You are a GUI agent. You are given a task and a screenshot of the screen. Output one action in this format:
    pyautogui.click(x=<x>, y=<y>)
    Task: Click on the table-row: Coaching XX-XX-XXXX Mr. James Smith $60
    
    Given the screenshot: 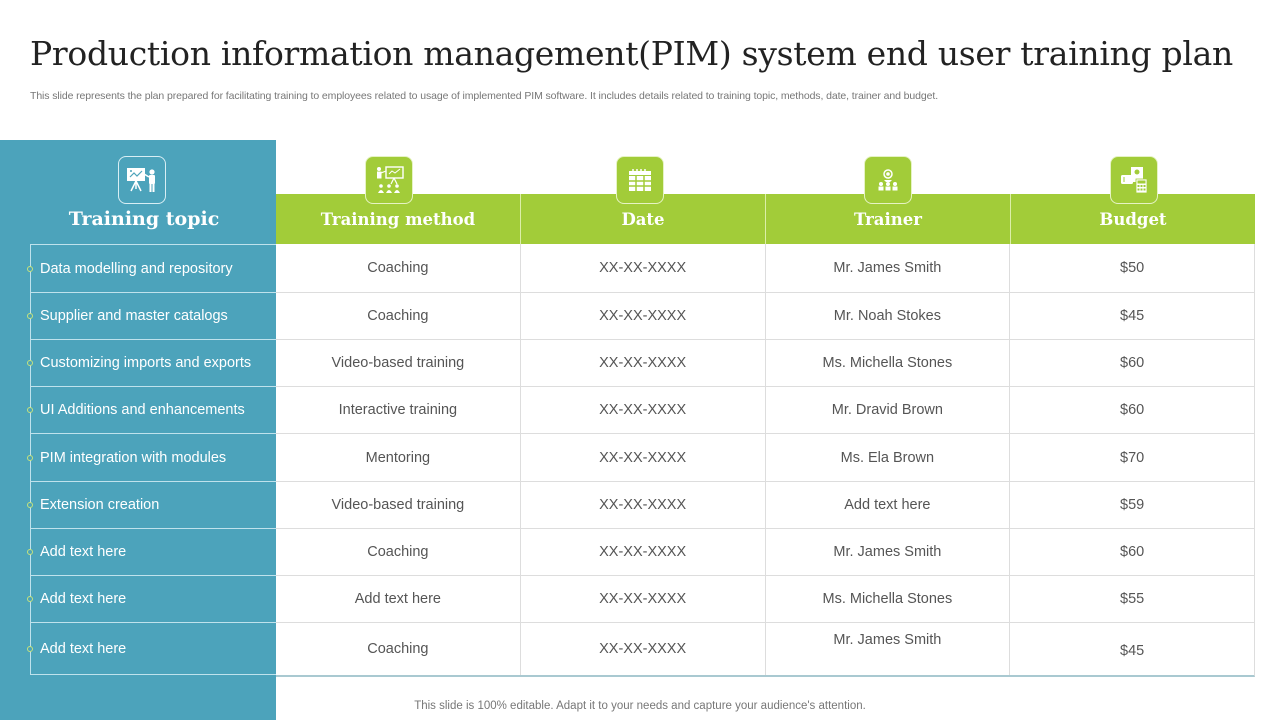 What is the action you would take?
    pyautogui.click(x=765, y=551)
    